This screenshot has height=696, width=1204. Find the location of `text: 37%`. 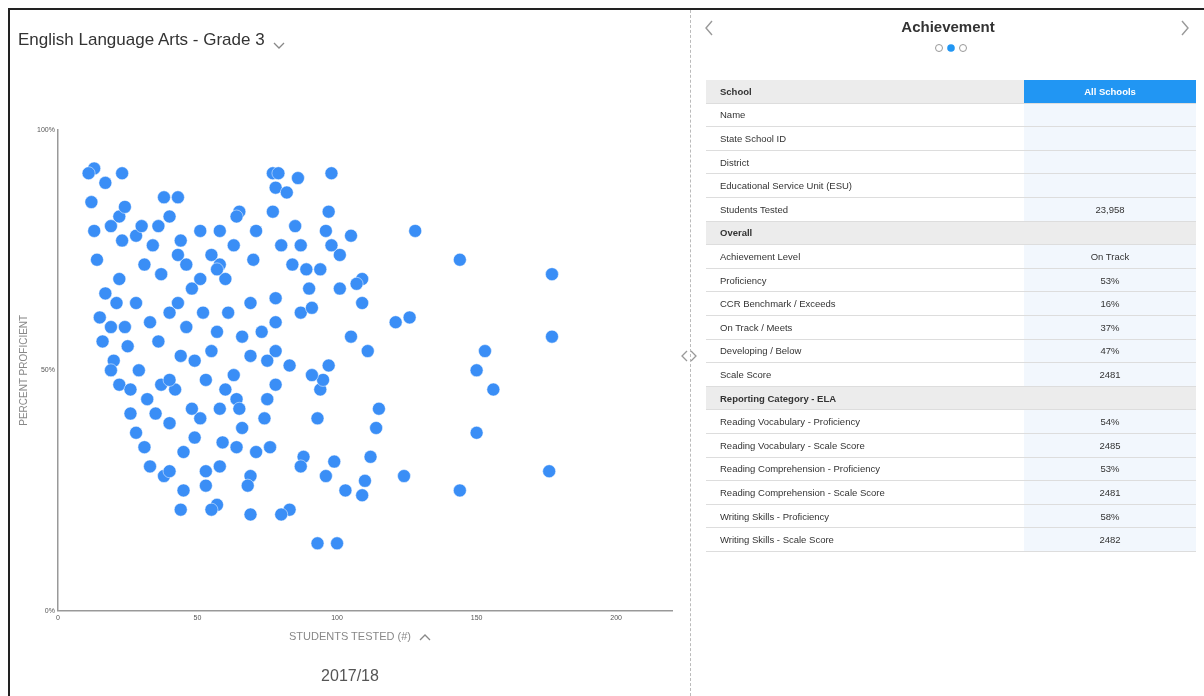

text: 37% is located at coordinates (1110, 327).